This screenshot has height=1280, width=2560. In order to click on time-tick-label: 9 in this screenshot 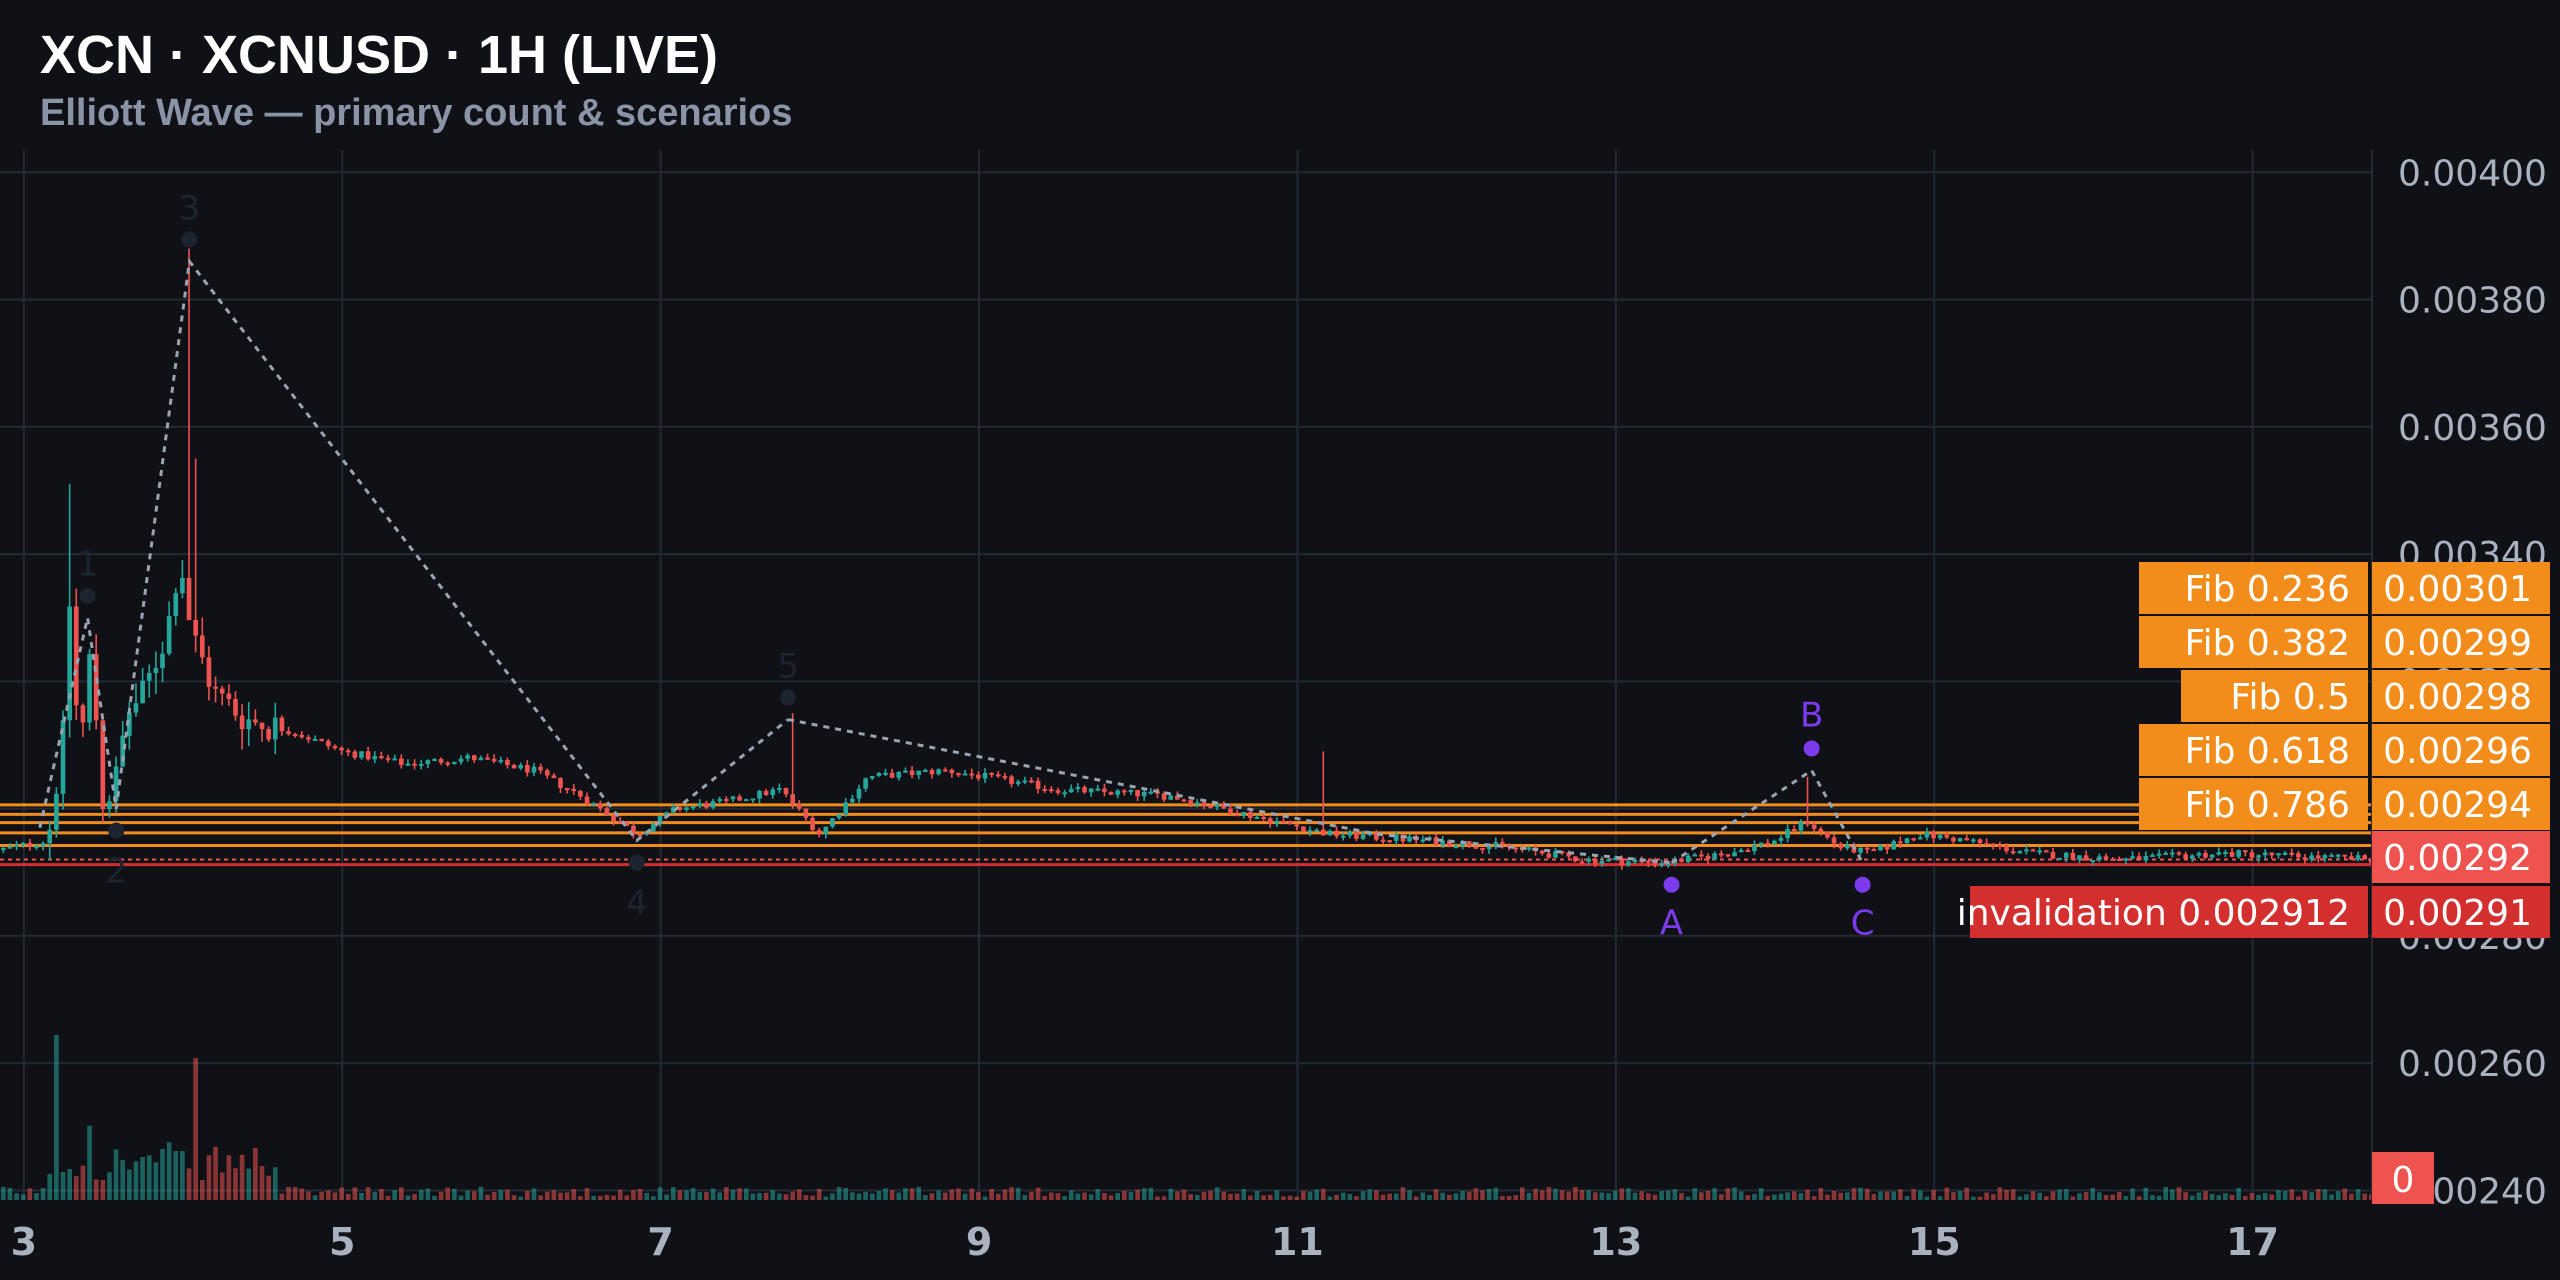, I will do `click(979, 1242)`.